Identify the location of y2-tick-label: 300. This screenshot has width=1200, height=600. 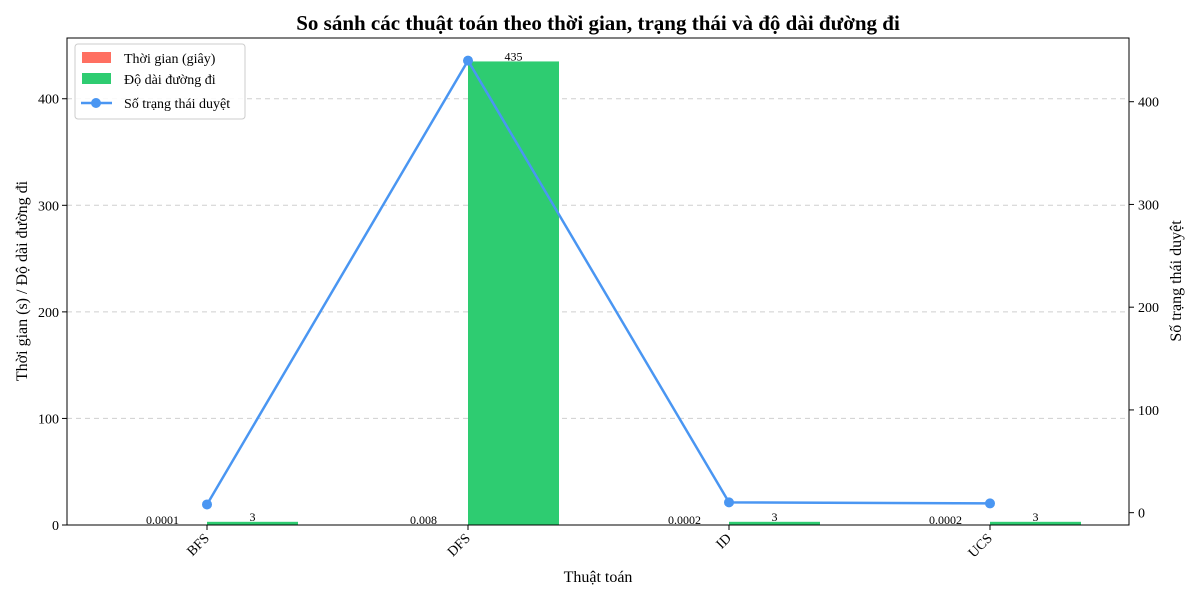
(1148, 205).